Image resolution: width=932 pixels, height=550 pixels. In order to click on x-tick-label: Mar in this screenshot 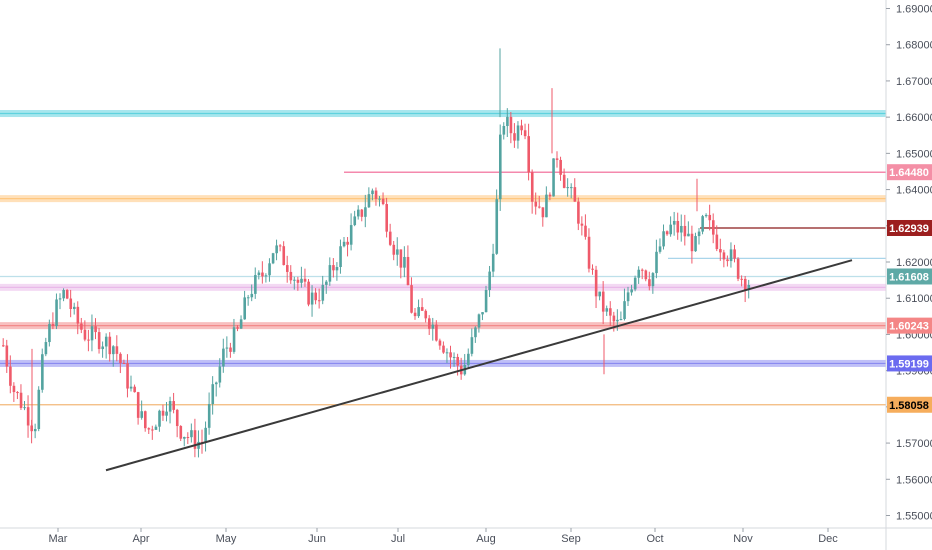, I will do `click(58, 539)`.